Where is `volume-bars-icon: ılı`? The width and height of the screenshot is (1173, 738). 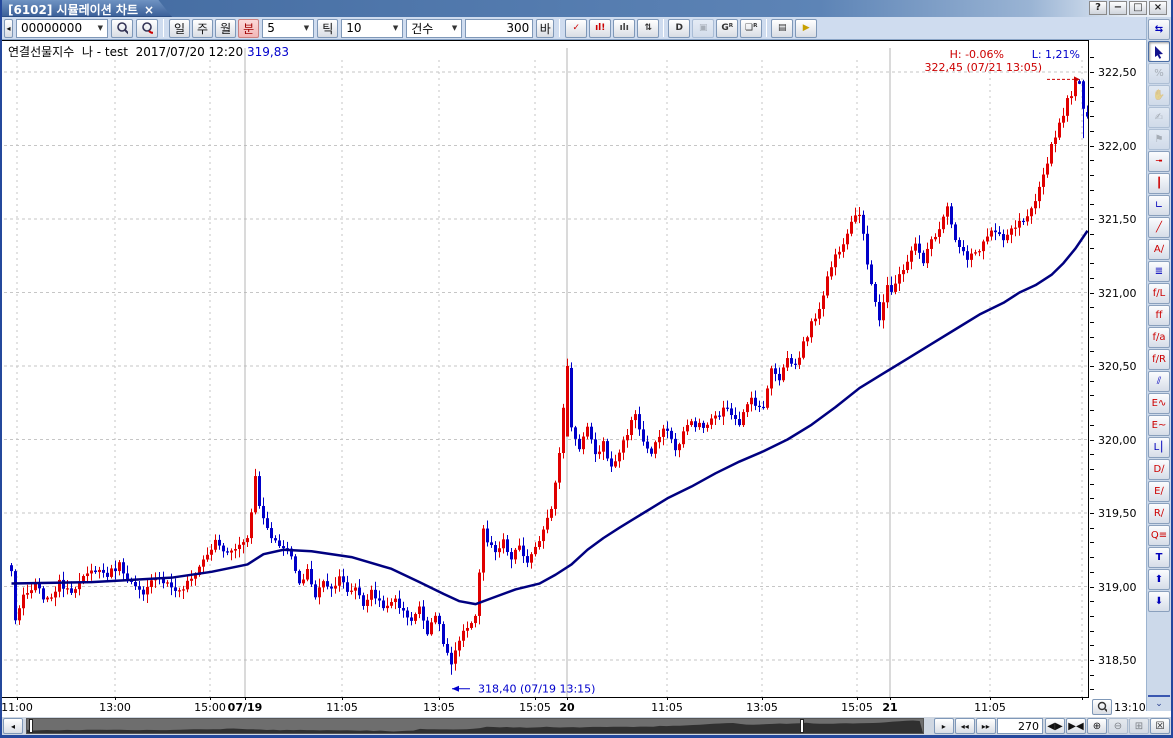
volume-bars-icon: ılı is located at coordinates (624, 28).